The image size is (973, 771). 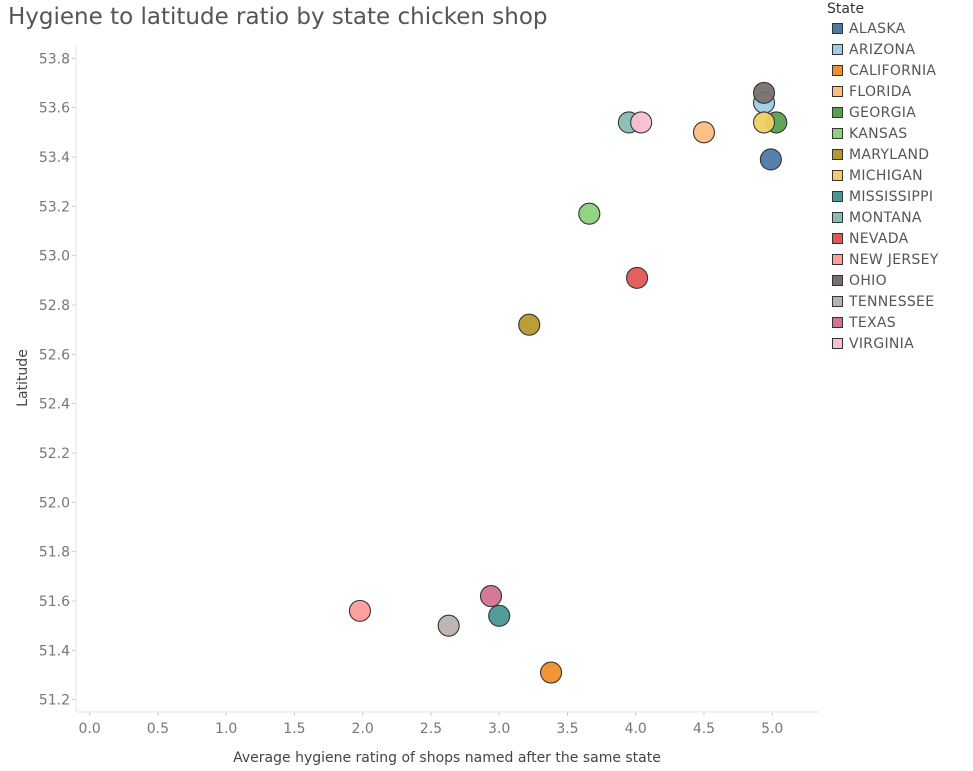 I want to click on legend-item-virginia: VIRGINIA, so click(x=883, y=343).